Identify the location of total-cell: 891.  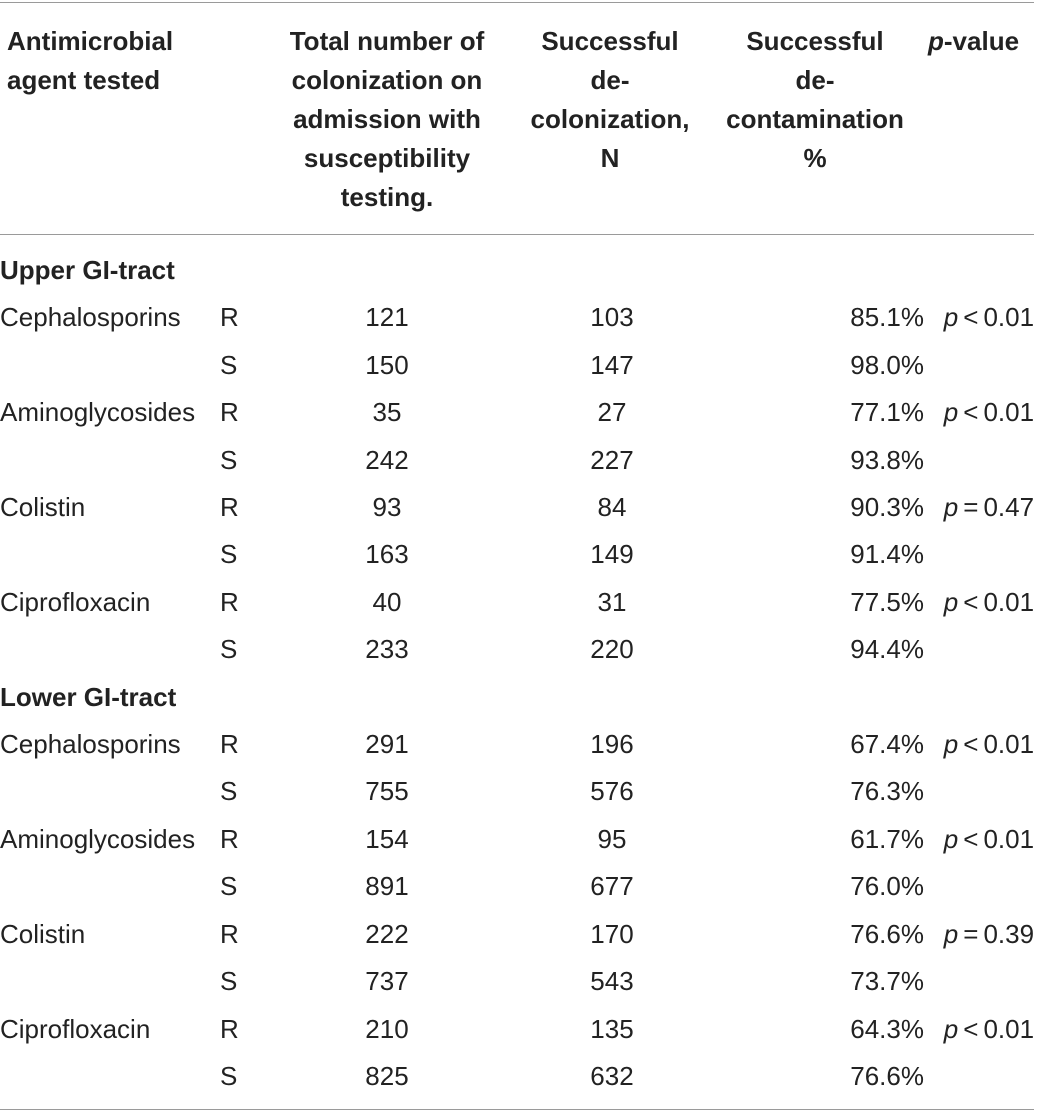
(387, 886).